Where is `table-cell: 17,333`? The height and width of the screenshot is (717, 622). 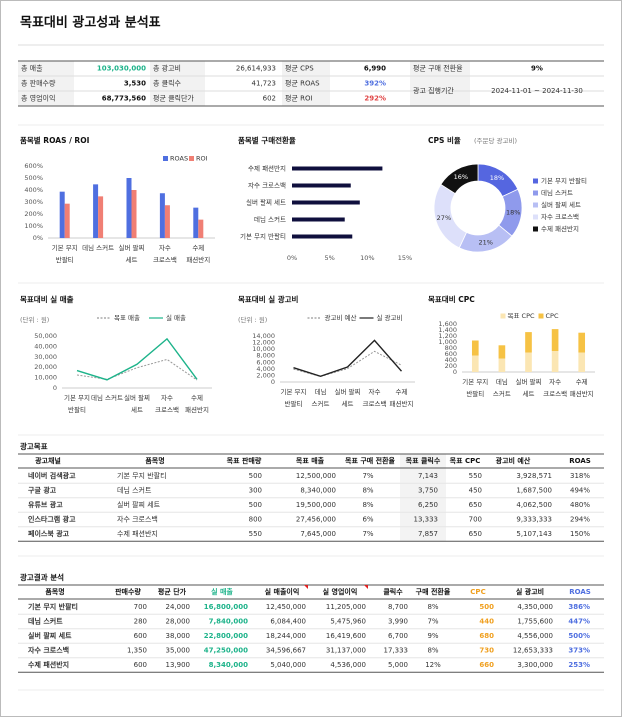 table-cell: 17,333 is located at coordinates (396, 651).